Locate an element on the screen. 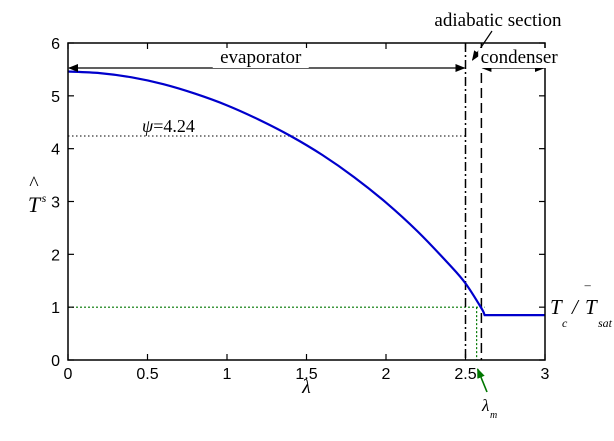  y-axis-label-hat: ^ is located at coordinates (34, 184).